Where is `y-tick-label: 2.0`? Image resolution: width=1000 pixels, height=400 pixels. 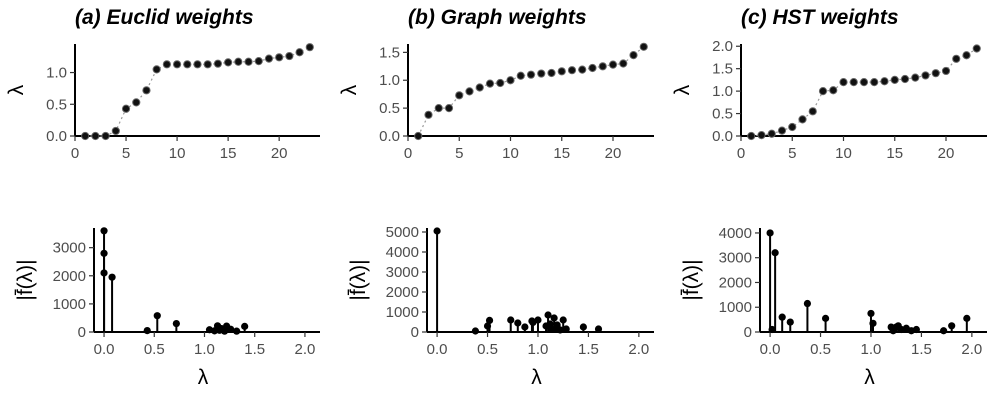 y-tick-label: 2.0 is located at coordinates (722, 46).